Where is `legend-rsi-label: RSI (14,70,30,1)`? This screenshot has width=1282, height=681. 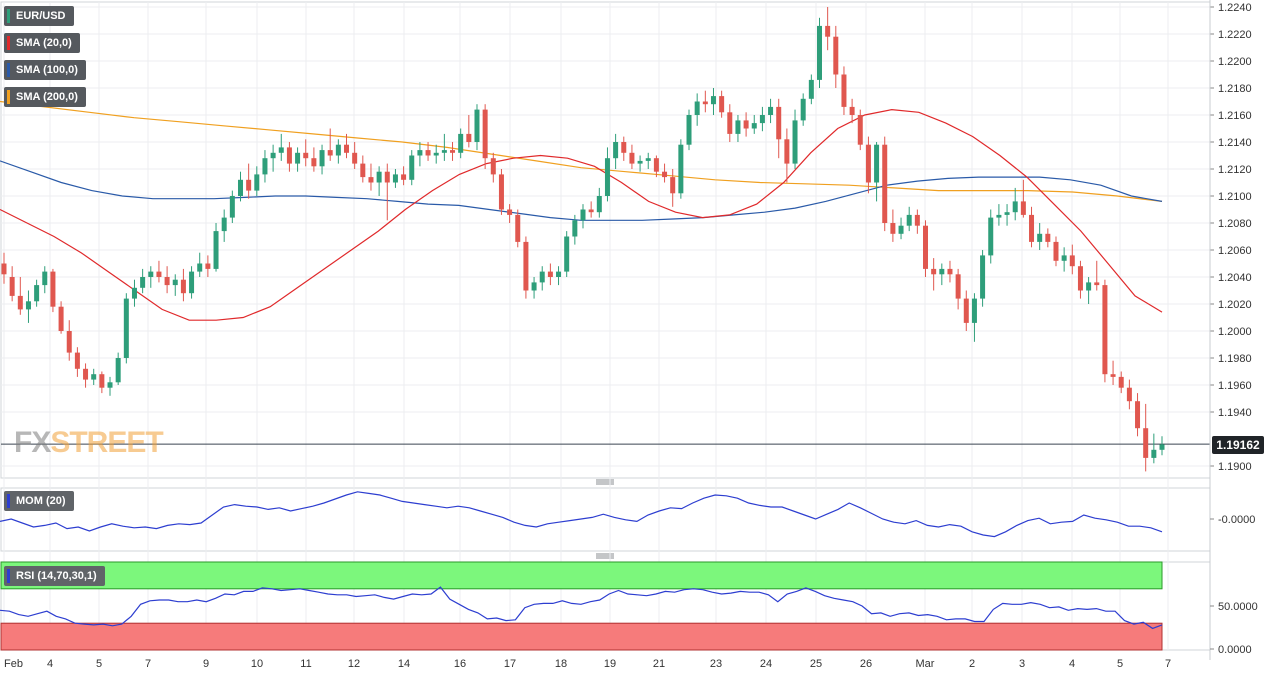
legend-rsi-label: RSI (14,70,30,1) is located at coordinates (56, 576).